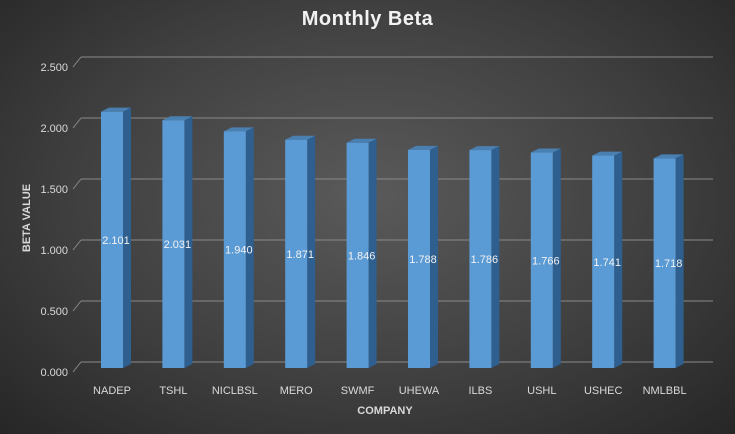 The width and height of the screenshot is (735, 434). What do you see at coordinates (423, 260) in the screenshot?
I see `data-label: 1.788` at bounding box center [423, 260].